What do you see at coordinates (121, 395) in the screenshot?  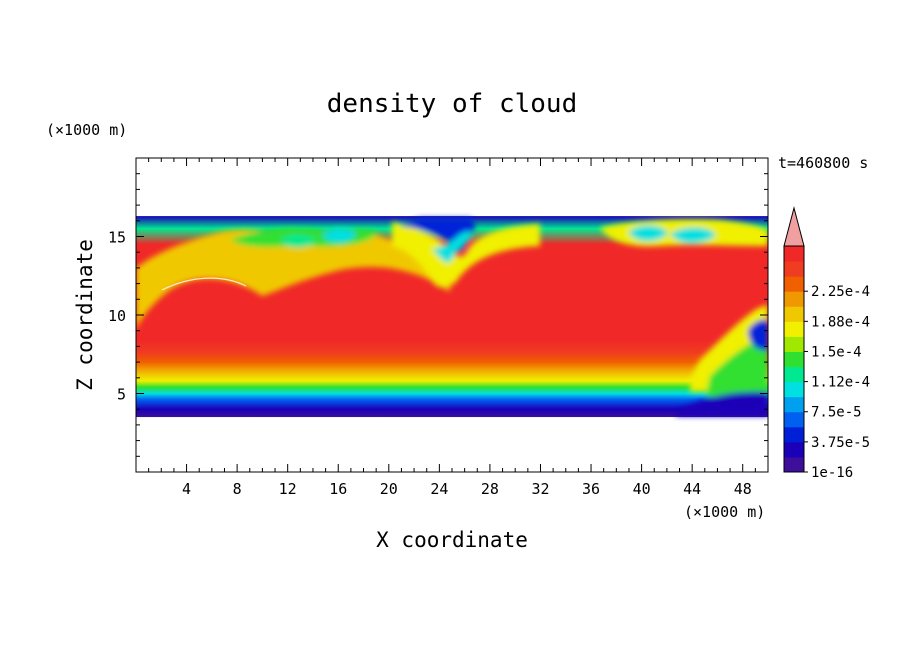 I see `y-tick-label: 5` at bounding box center [121, 395].